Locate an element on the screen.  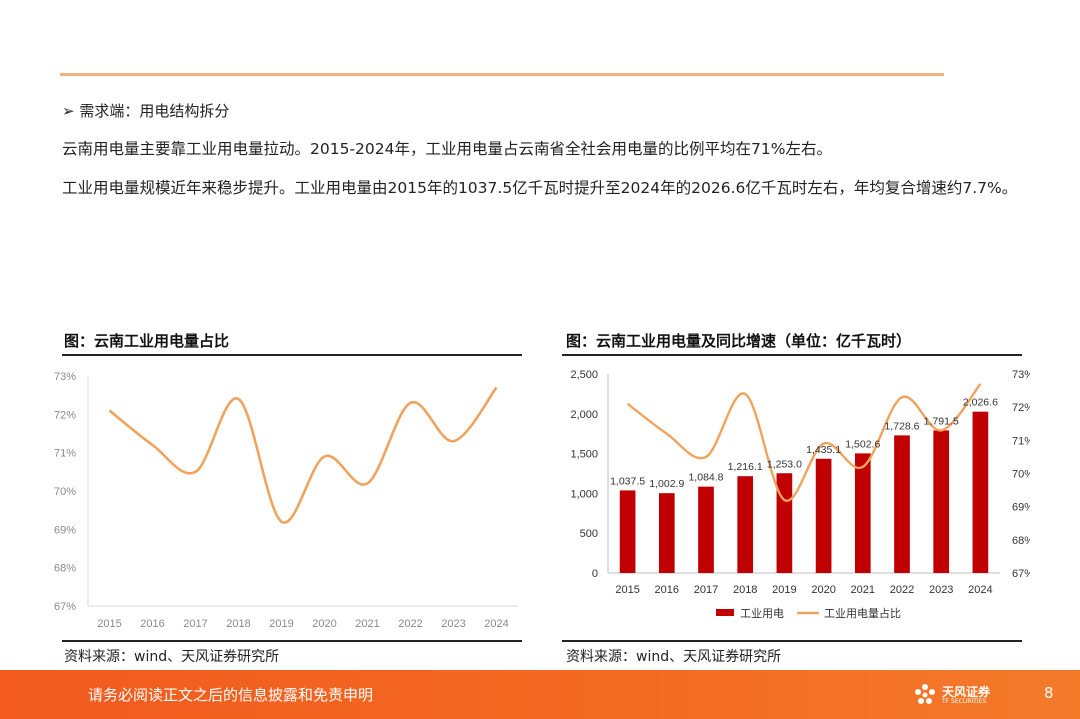
right-x-tick-label: 2019 is located at coordinates (784, 590).